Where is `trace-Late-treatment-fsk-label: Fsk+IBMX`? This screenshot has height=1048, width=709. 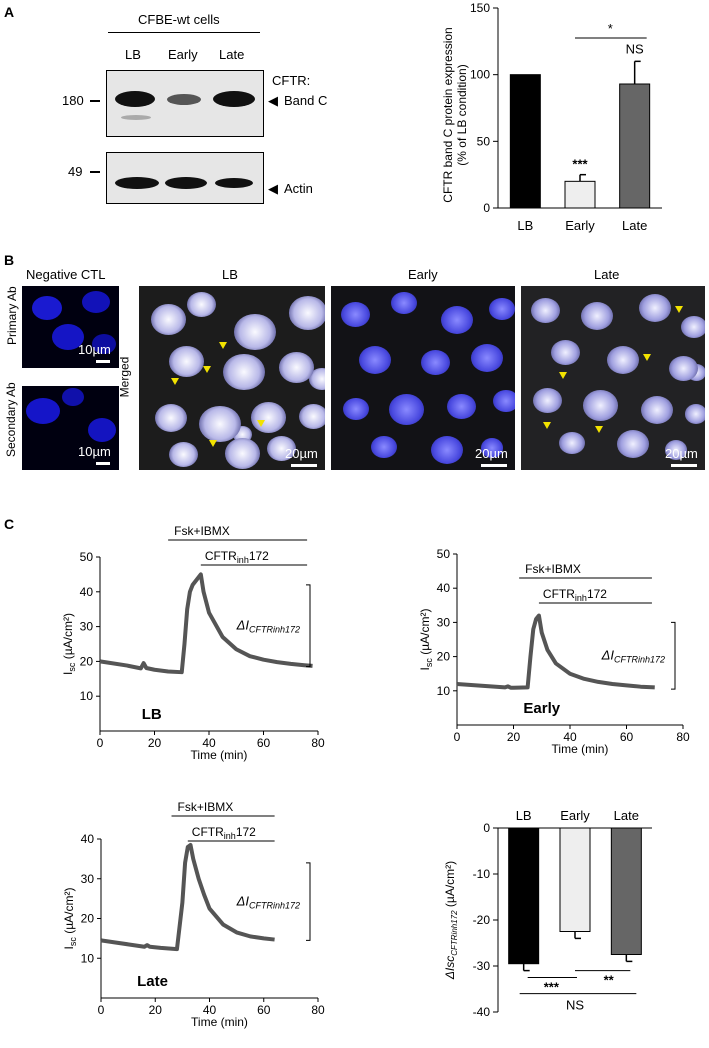
trace-Late-treatment-fsk-label: Fsk+IBMX is located at coordinates (206, 807).